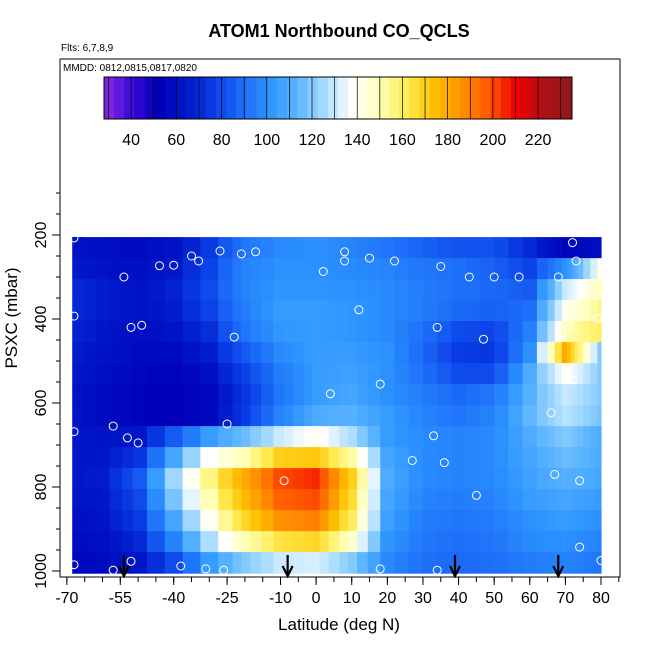 The image size is (650, 655). I want to click on x-tick-label: 10, so click(352, 598).